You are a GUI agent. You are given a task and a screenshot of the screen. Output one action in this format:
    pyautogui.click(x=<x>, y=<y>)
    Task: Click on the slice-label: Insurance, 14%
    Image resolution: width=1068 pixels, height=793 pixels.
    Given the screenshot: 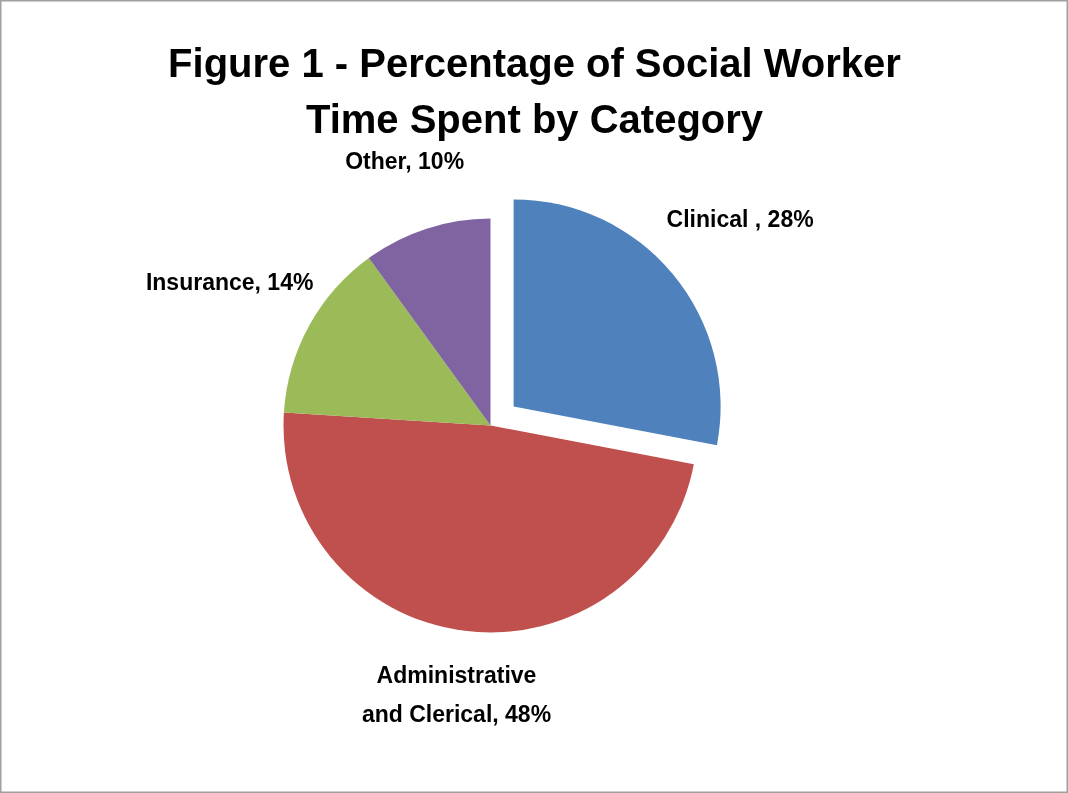 What is the action you would take?
    pyautogui.click(x=229, y=282)
    